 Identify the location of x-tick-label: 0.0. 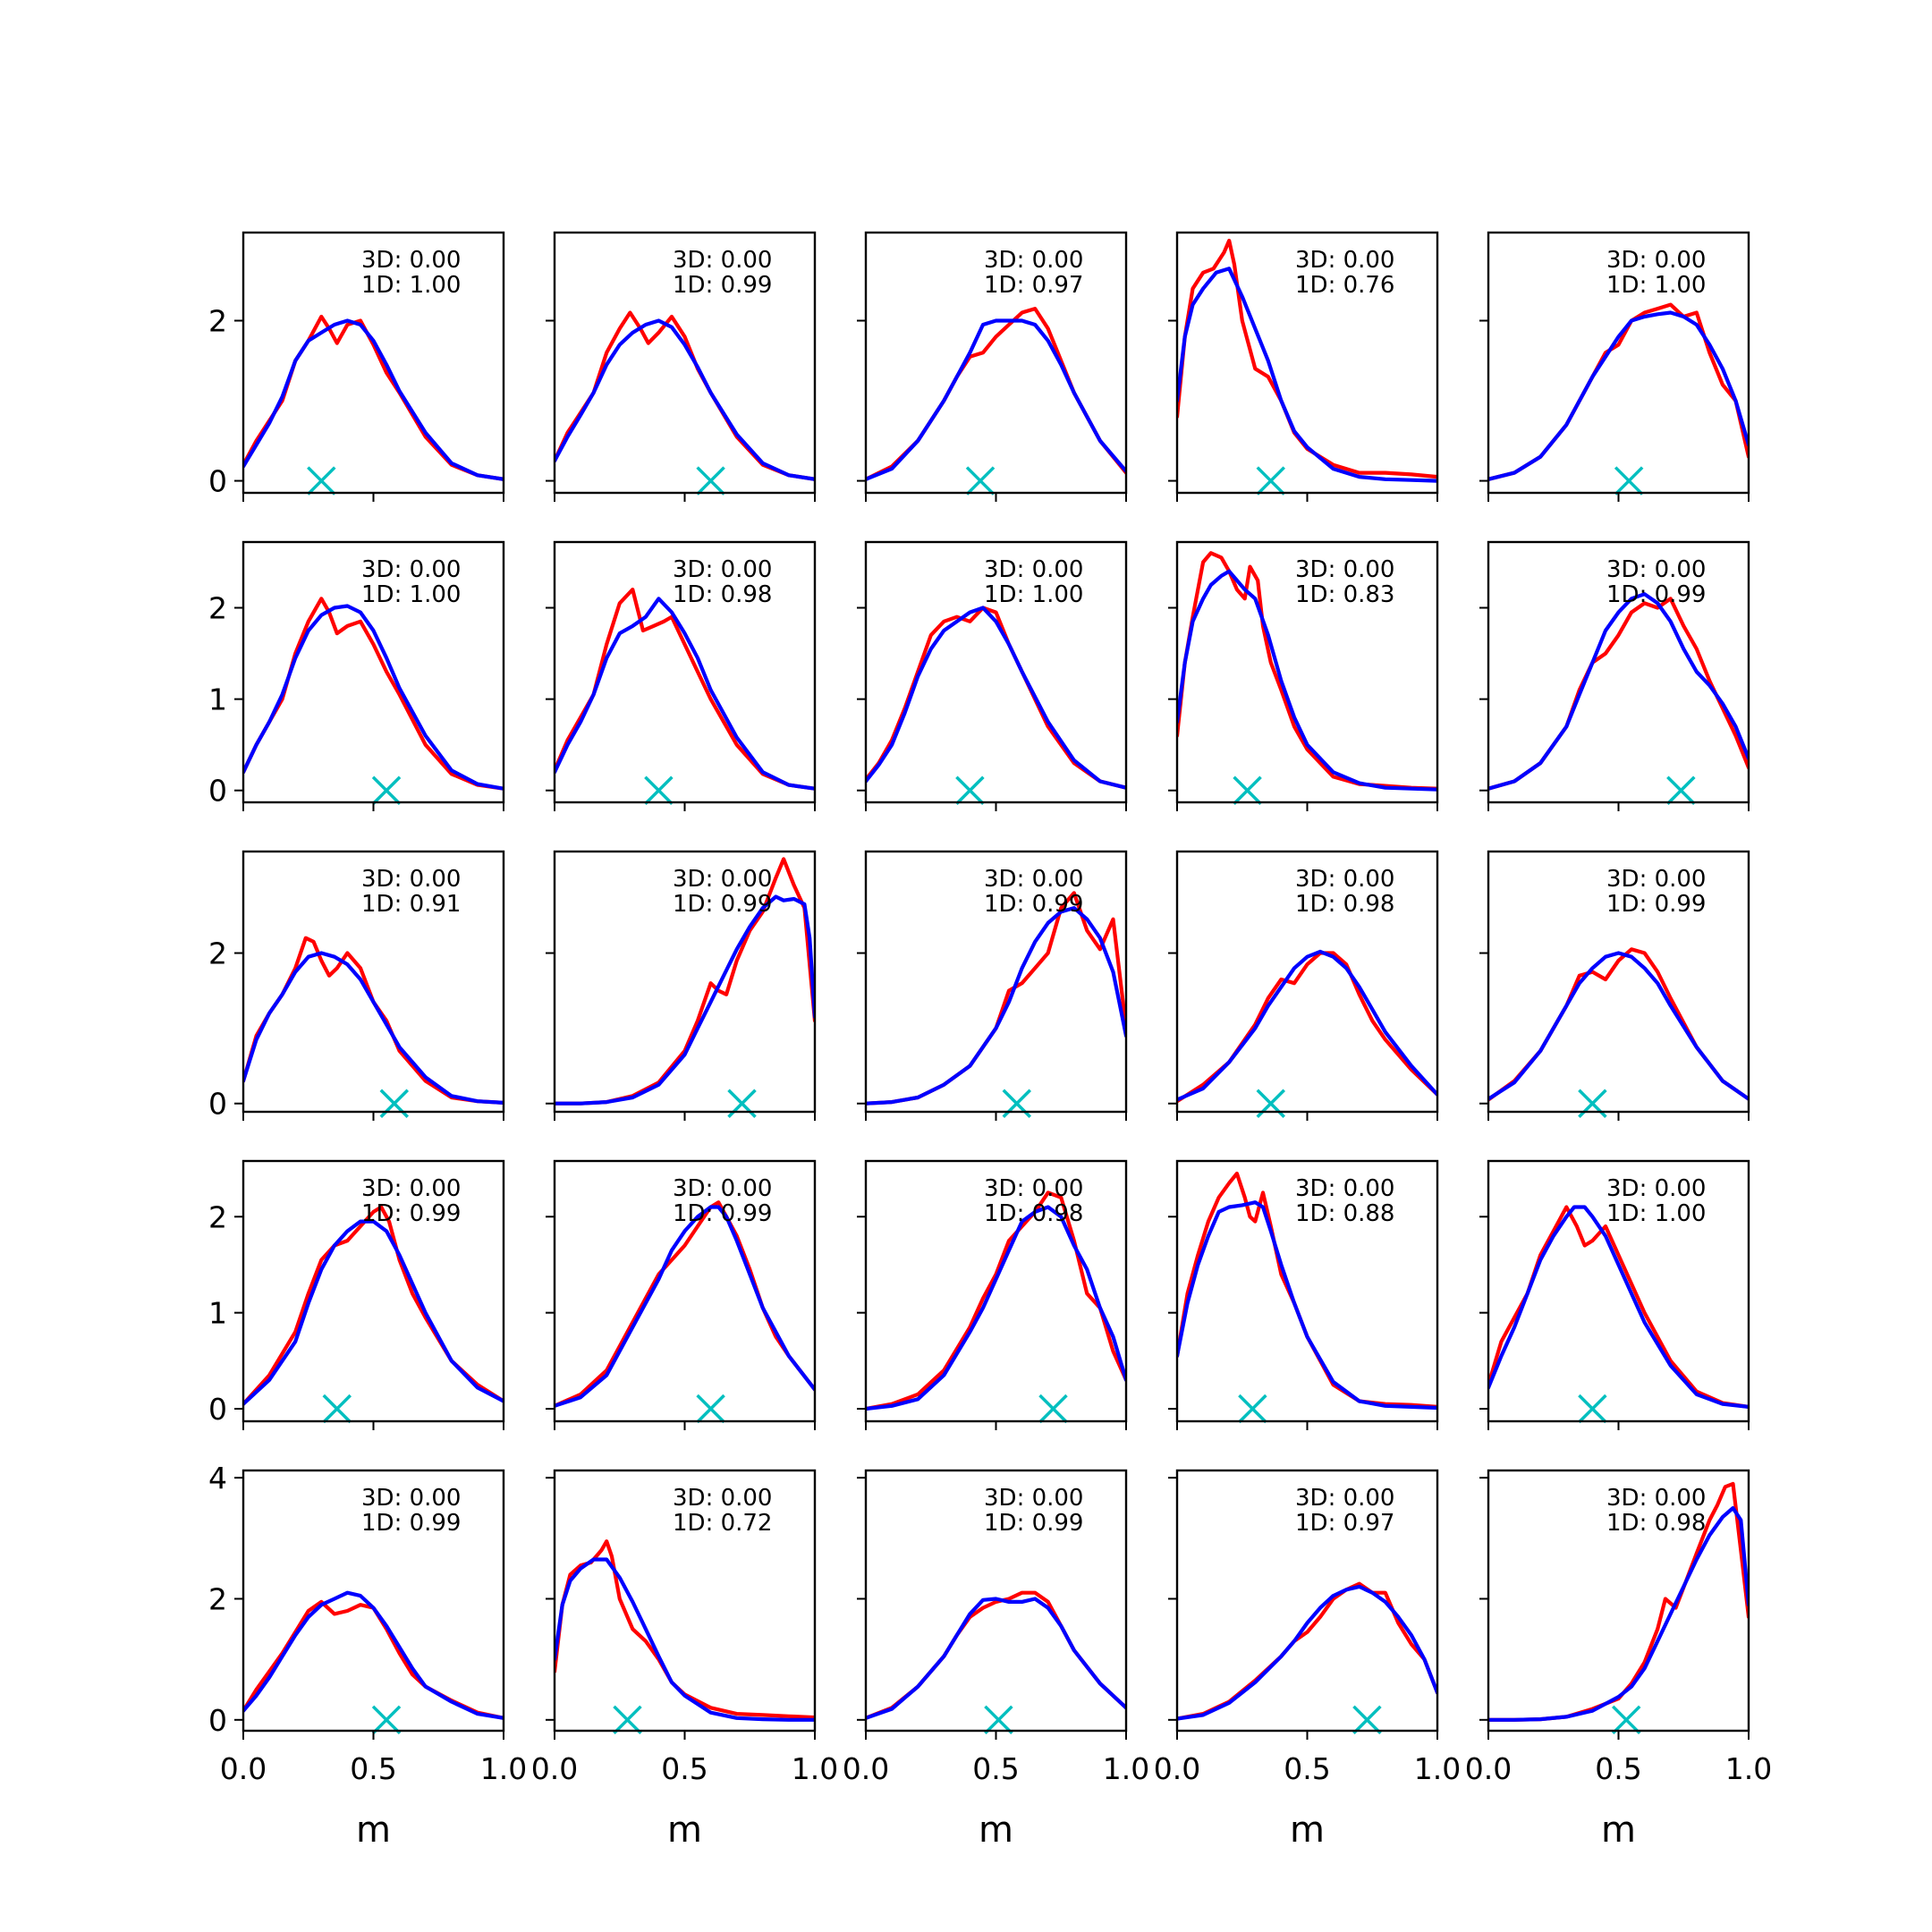
(1177, 1768).